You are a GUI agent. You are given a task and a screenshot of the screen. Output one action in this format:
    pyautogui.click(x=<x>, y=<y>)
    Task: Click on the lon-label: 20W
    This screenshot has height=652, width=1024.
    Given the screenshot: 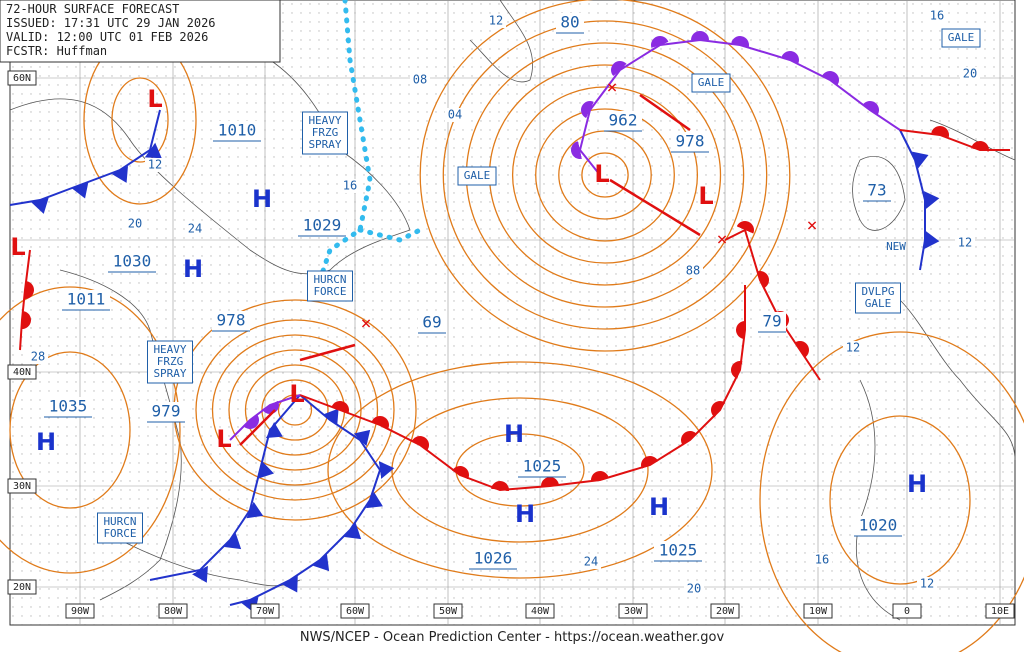 What is the action you would take?
    pyautogui.click(x=725, y=611)
    